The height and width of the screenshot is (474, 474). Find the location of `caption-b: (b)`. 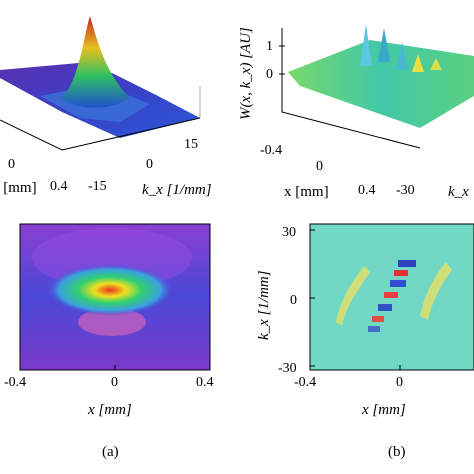

caption-b: (b) is located at coordinates (397, 452).